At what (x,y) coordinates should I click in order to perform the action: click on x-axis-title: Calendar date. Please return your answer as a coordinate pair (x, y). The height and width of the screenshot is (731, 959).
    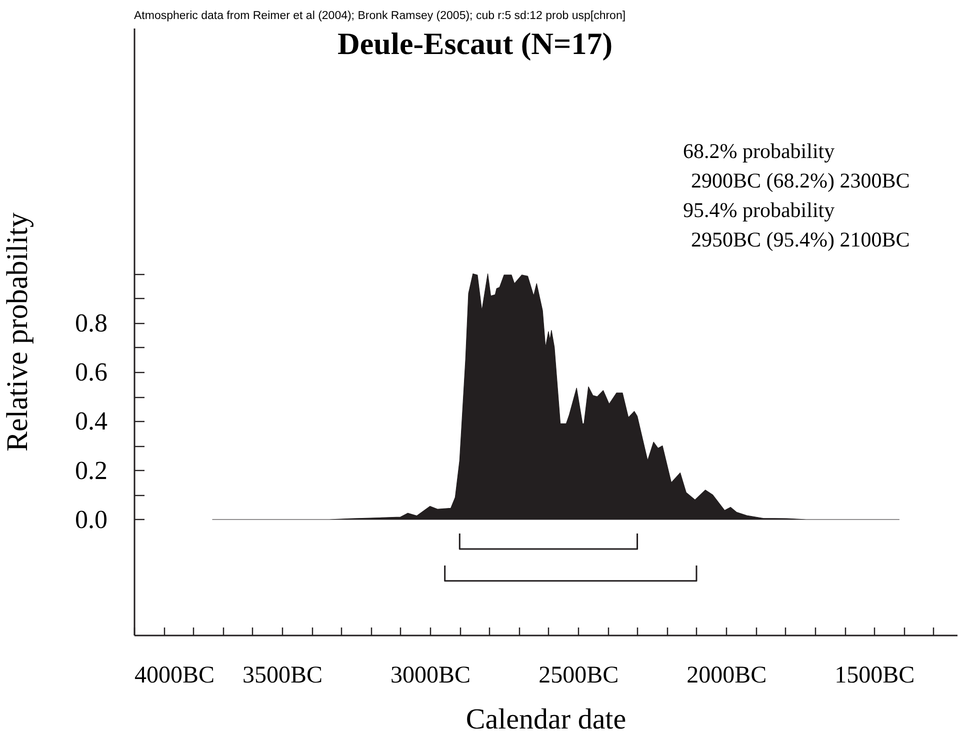
    Looking at the image, I should click on (546, 717).